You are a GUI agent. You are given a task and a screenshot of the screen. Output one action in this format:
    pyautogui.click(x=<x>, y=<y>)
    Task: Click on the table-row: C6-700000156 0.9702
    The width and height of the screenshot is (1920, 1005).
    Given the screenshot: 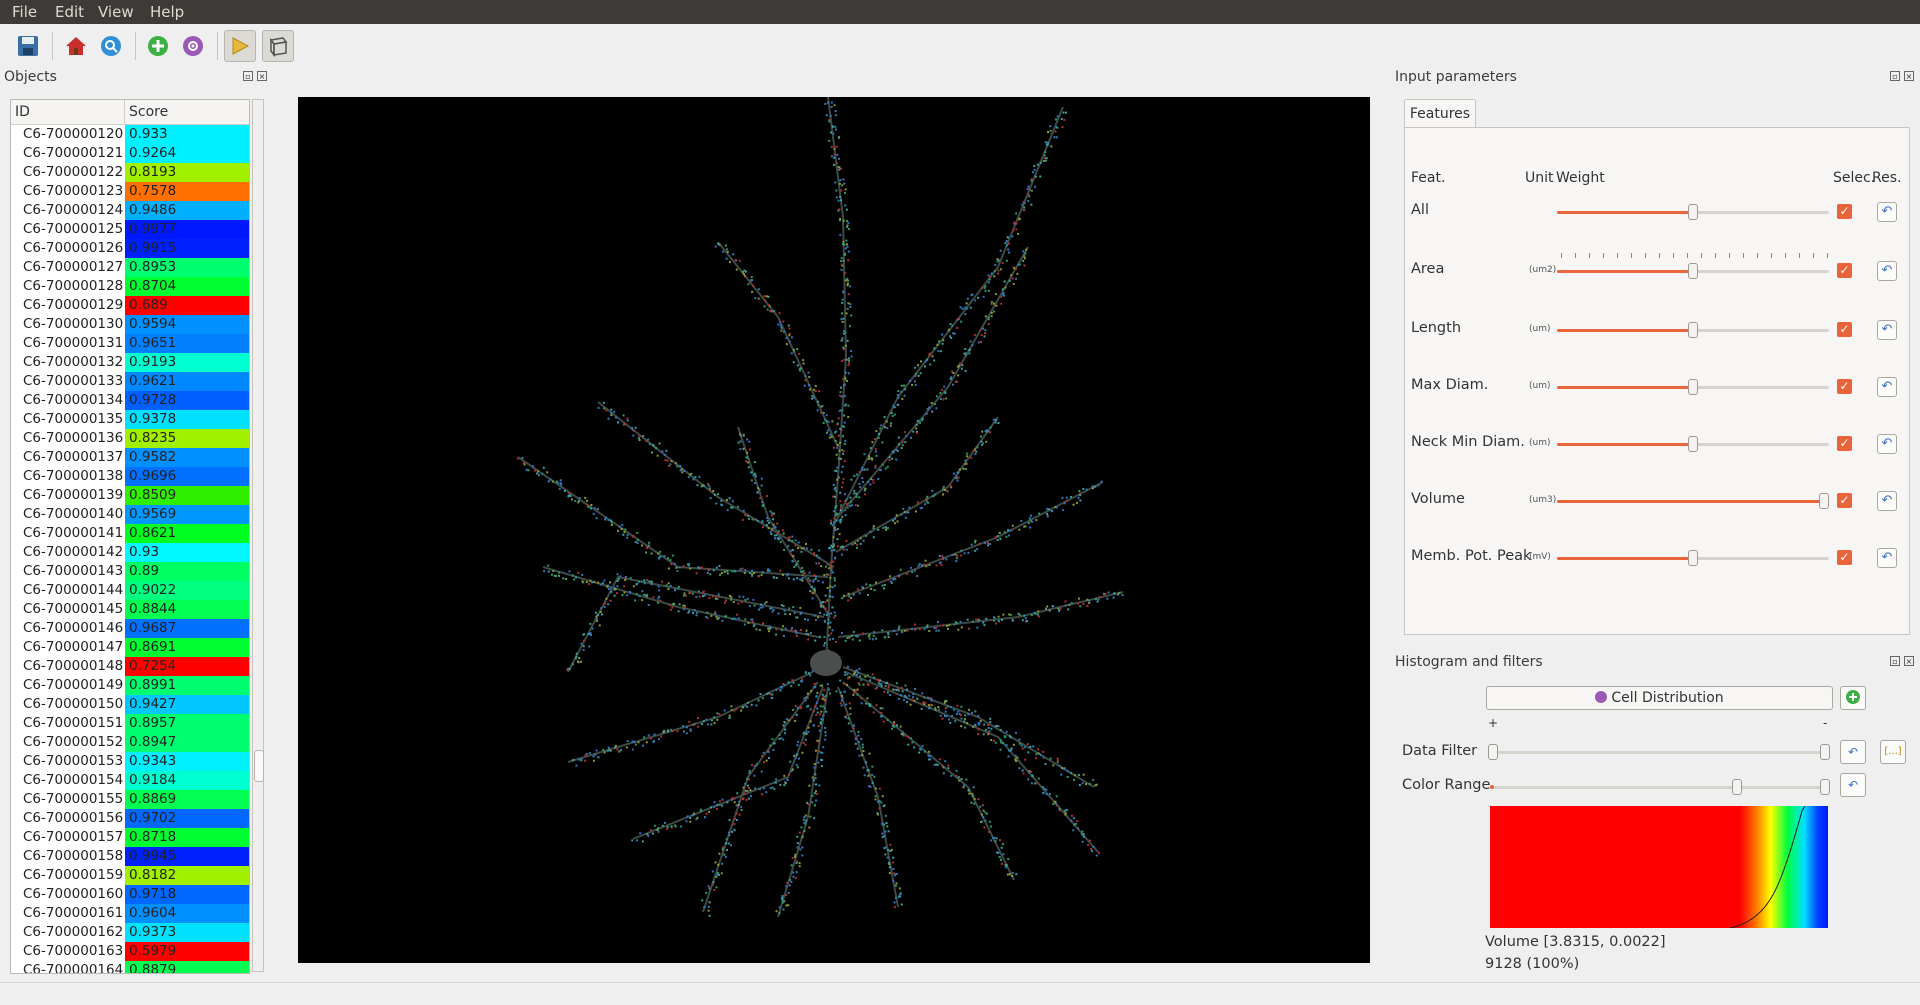 What is the action you would take?
    pyautogui.click(x=130, y=818)
    